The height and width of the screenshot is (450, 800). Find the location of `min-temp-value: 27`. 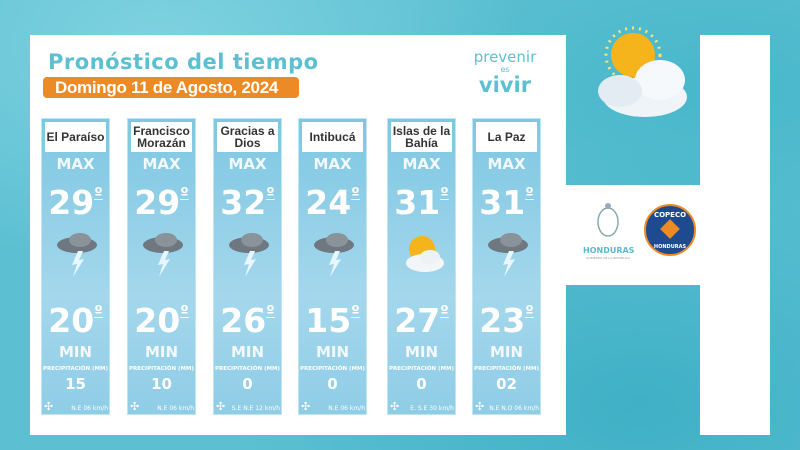

min-temp-value: 27 is located at coordinates (417, 320).